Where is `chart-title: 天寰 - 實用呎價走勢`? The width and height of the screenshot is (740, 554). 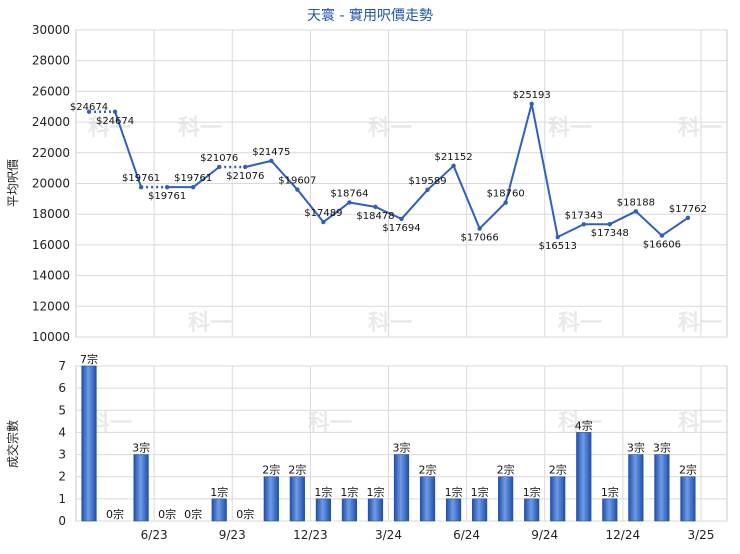 chart-title: 天寰 - 實用呎價走勢 is located at coordinates (370, 15).